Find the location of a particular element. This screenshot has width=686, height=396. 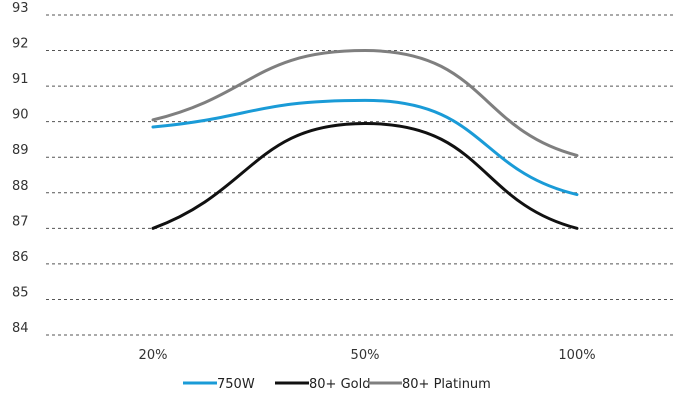

x-tick-label: 100% is located at coordinates (576, 355).